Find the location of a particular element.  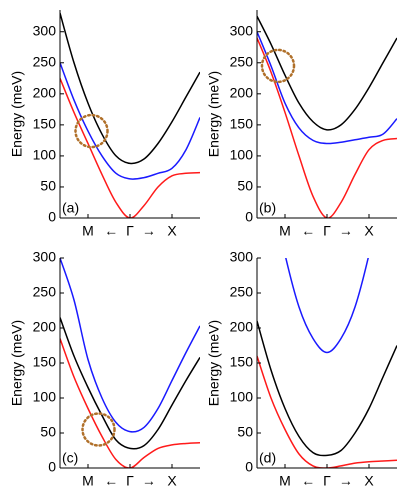

panel-label: (a) is located at coordinates (70, 208).